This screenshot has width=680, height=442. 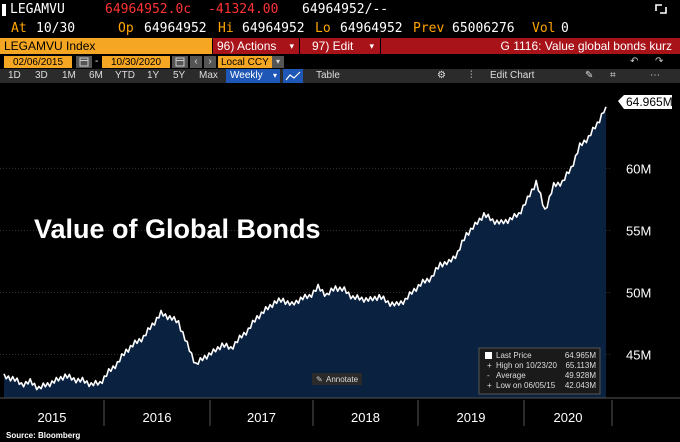 What do you see at coordinates (638, 293) in the screenshot?
I see `y-tick-label: 50M` at bounding box center [638, 293].